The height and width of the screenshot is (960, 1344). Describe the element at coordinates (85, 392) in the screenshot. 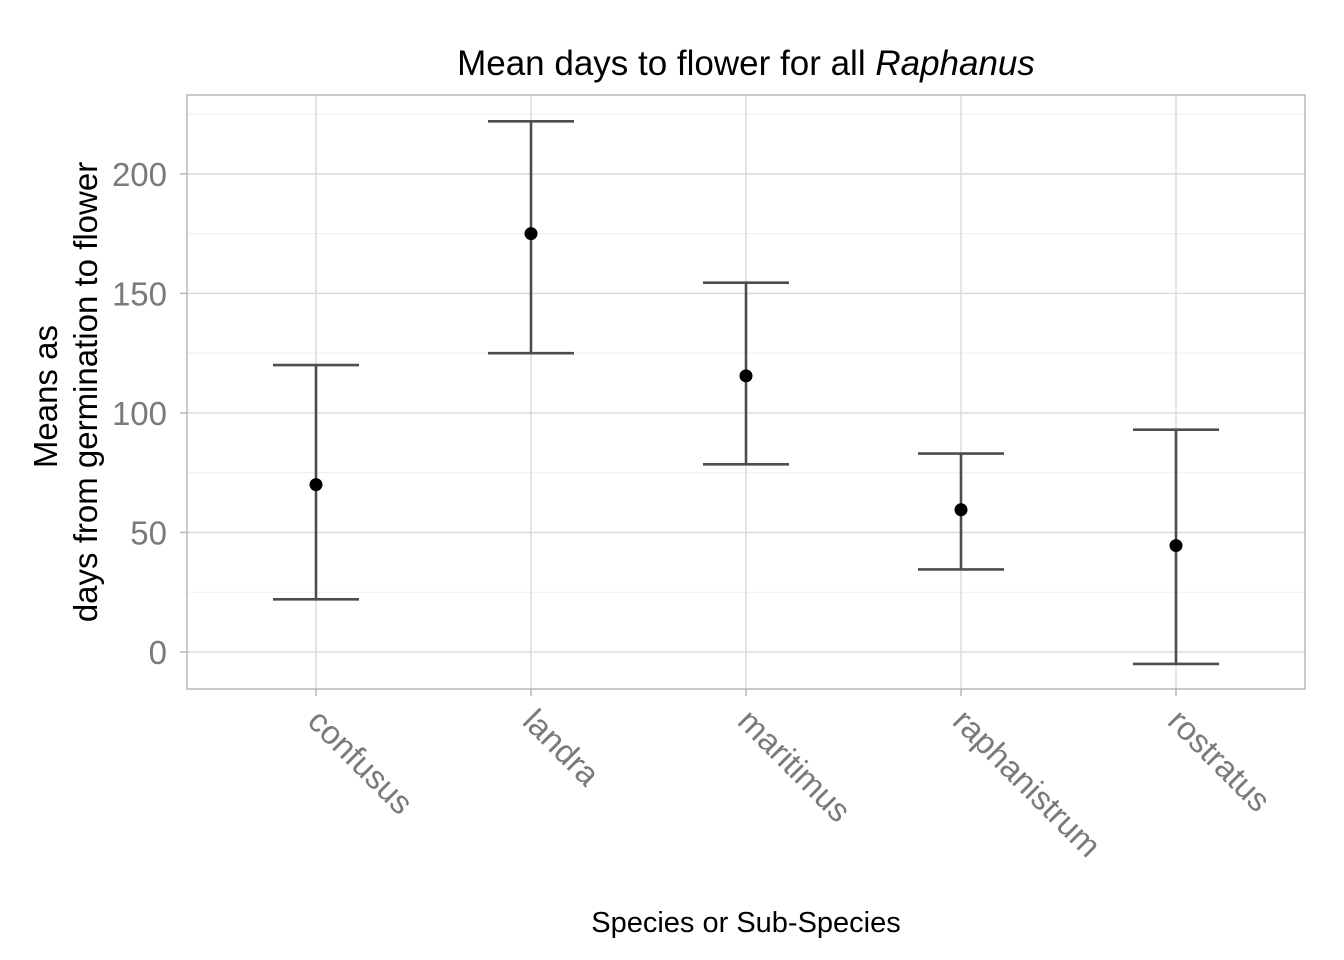

I see `y-axis-title-line2: days from germination to flower` at that location.